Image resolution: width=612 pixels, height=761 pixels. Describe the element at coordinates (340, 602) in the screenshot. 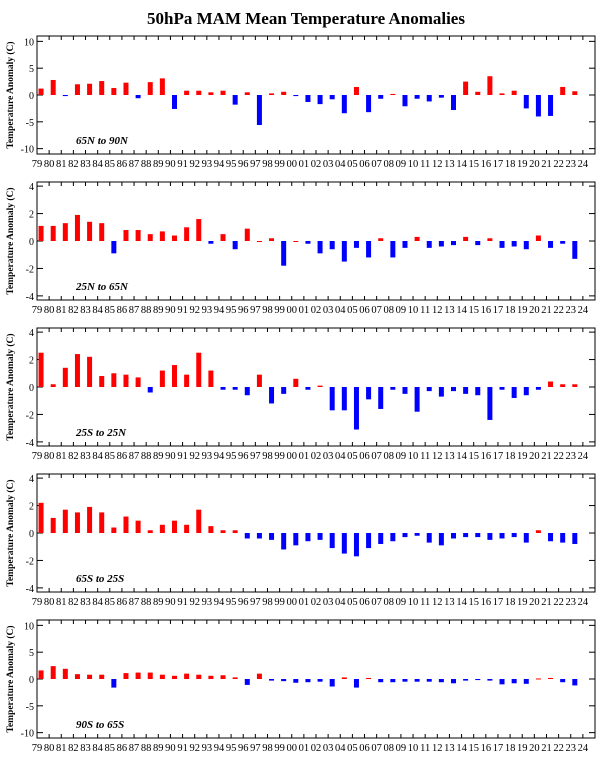

I see `x-tick-label: 04` at that location.